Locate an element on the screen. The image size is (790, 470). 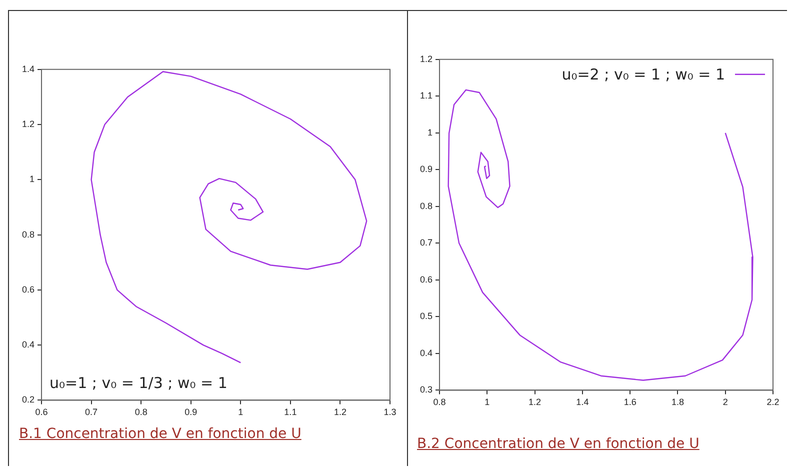
x-tick-label: 0.9 is located at coordinates (191, 412).